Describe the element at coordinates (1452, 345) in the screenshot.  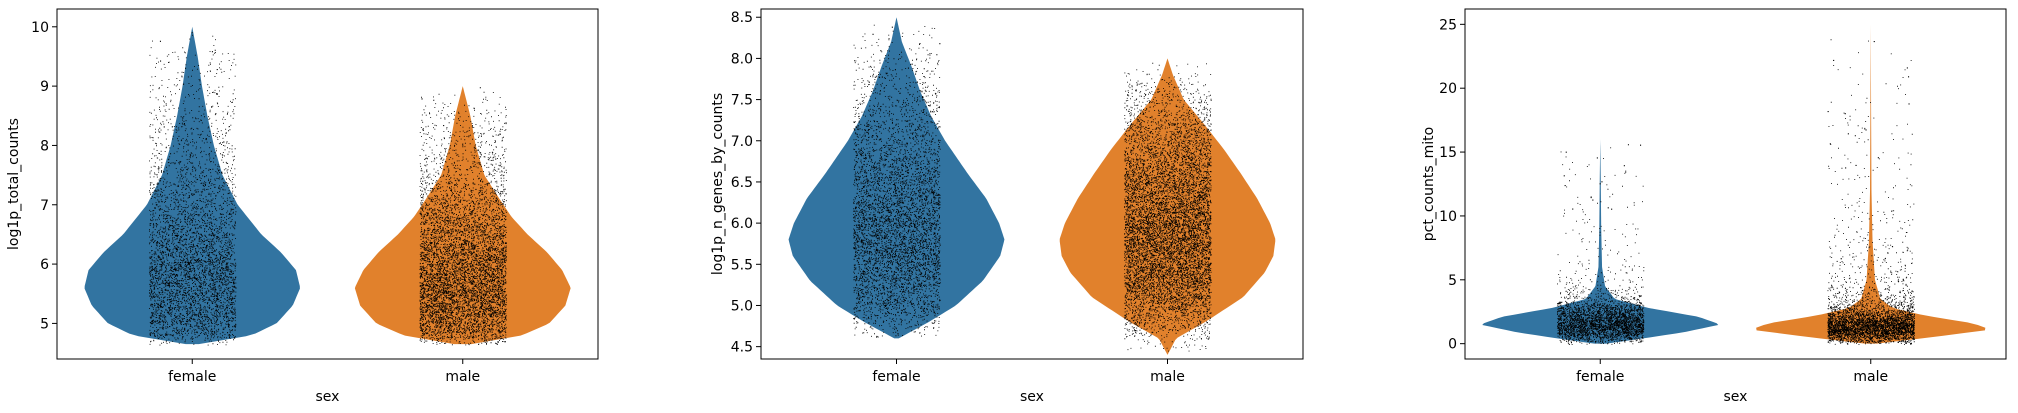
I see `y-tick-label: 0` at that location.